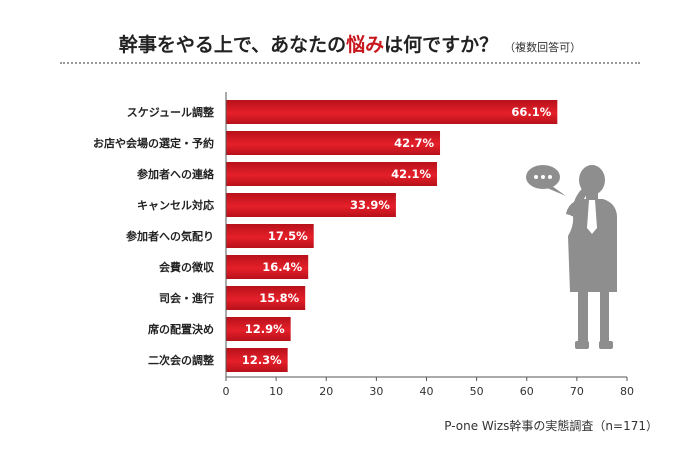 Image resolution: width=700 pixels, height=460 pixels. I want to click on chart-title: 幹事をやる上で、あなたの悩みは何ですか？ （複数回答可）, so click(350, 43).